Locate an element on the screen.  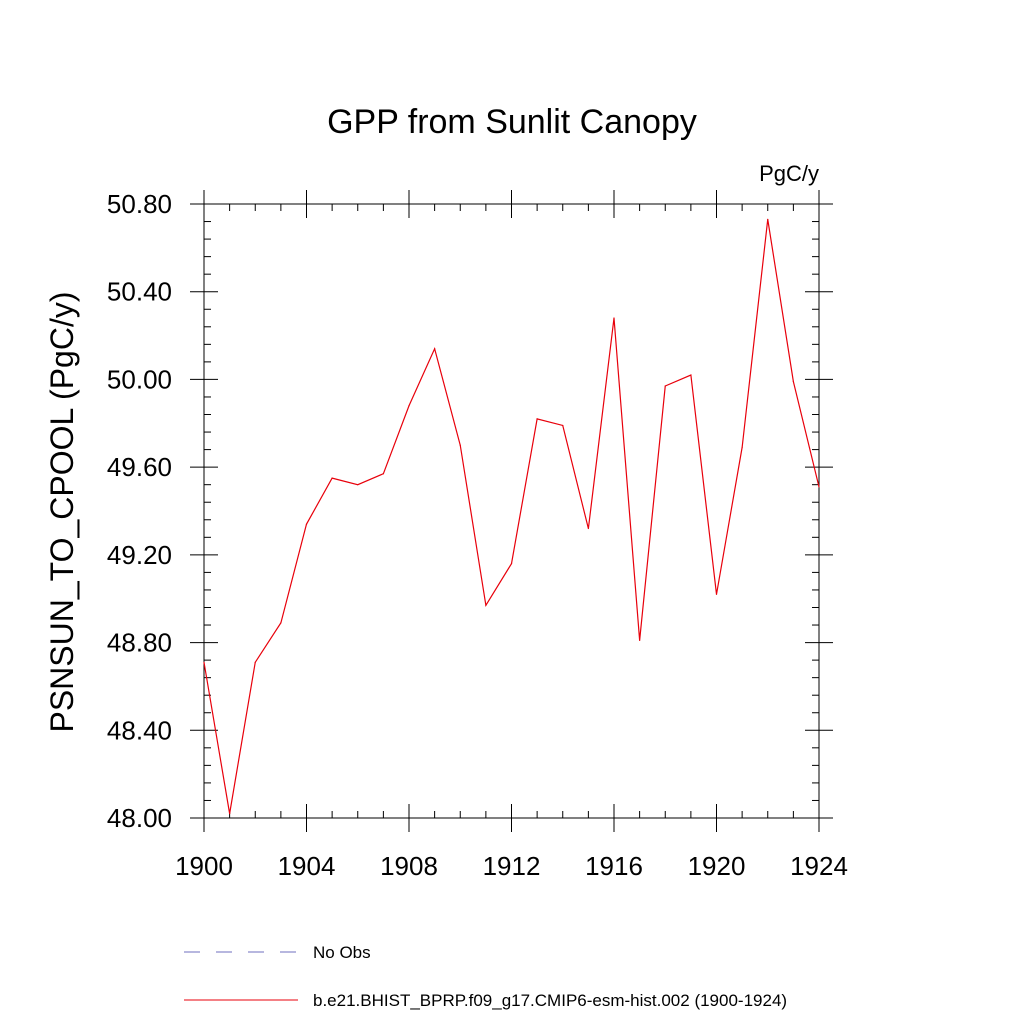
y-tick-label: 50.80 is located at coordinates (139, 204).